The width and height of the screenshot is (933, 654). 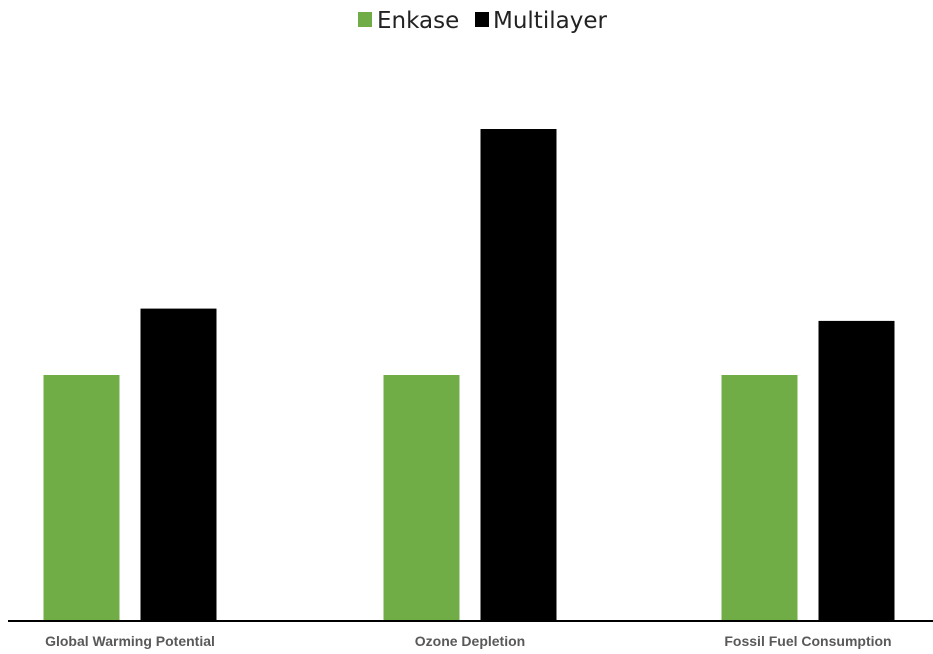 What do you see at coordinates (81, 498) in the screenshot?
I see `bar-enkase-global-warming-potential` at bounding box center [81, 498].